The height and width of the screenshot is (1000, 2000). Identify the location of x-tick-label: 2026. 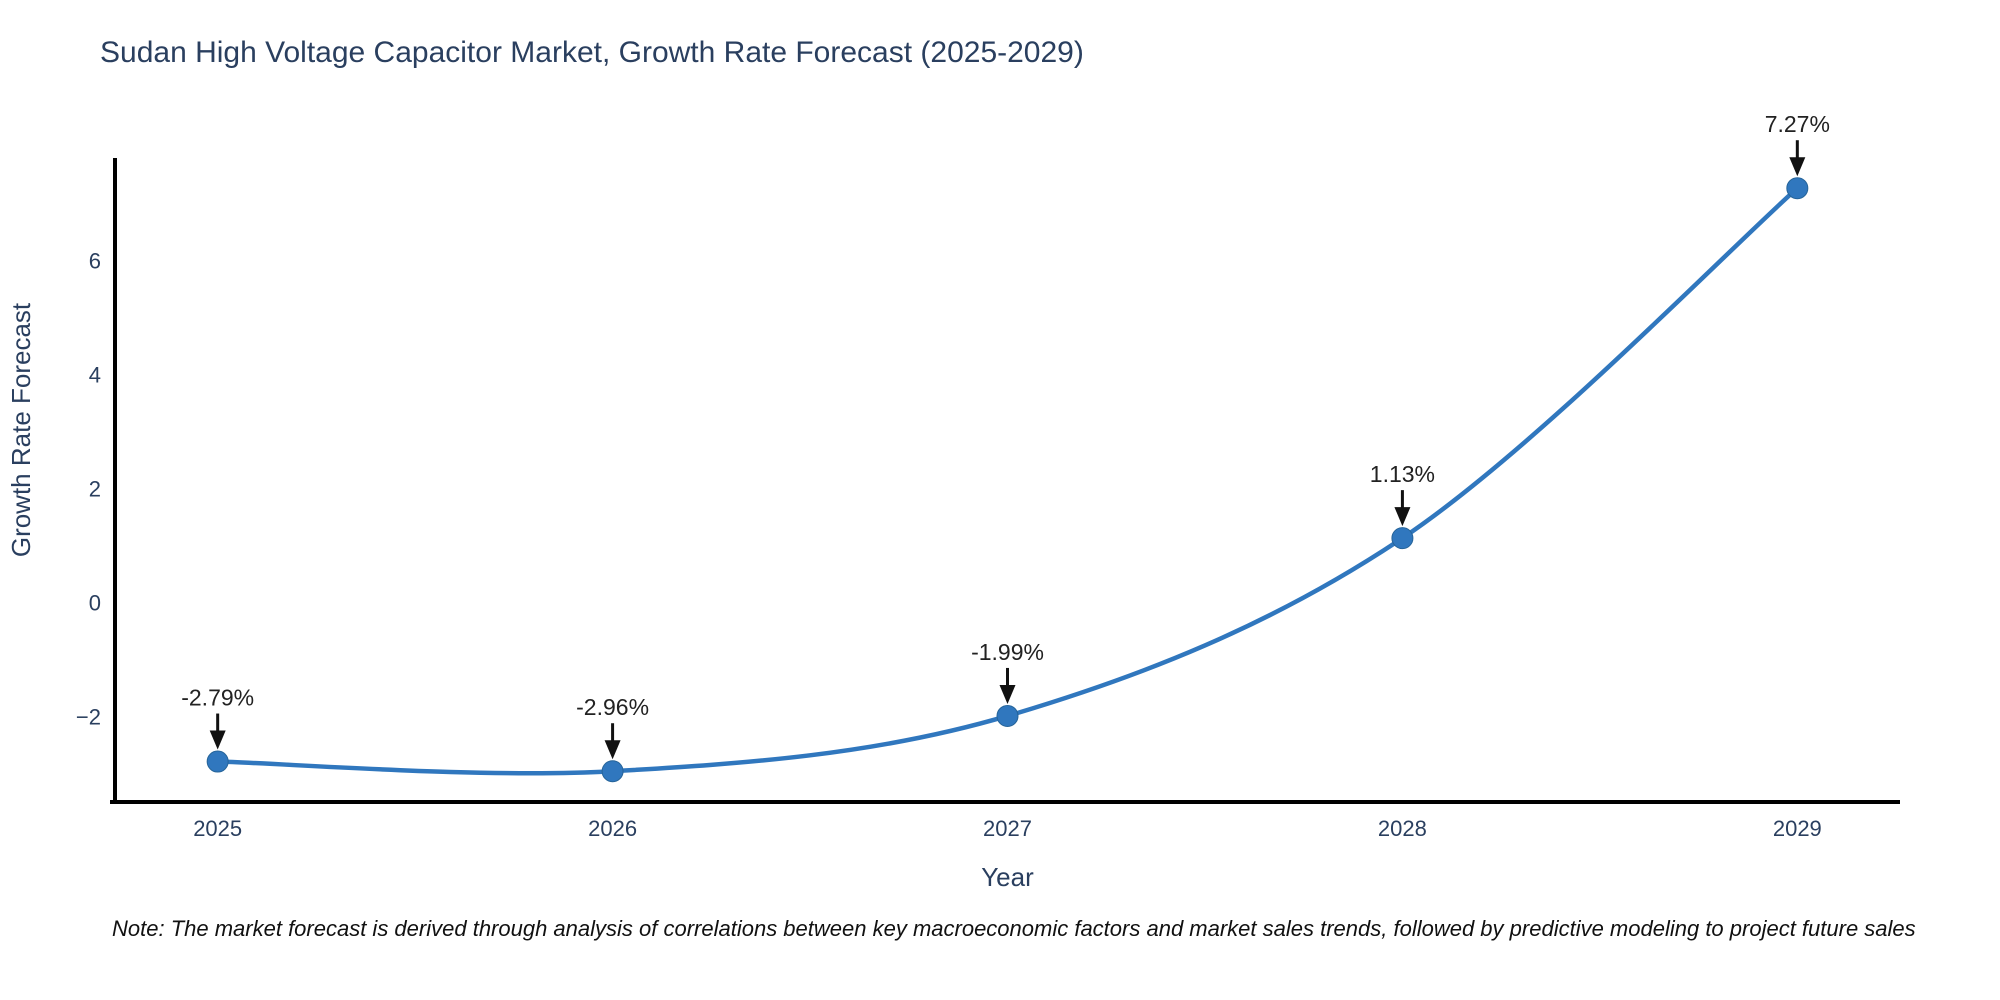
(612, 828).